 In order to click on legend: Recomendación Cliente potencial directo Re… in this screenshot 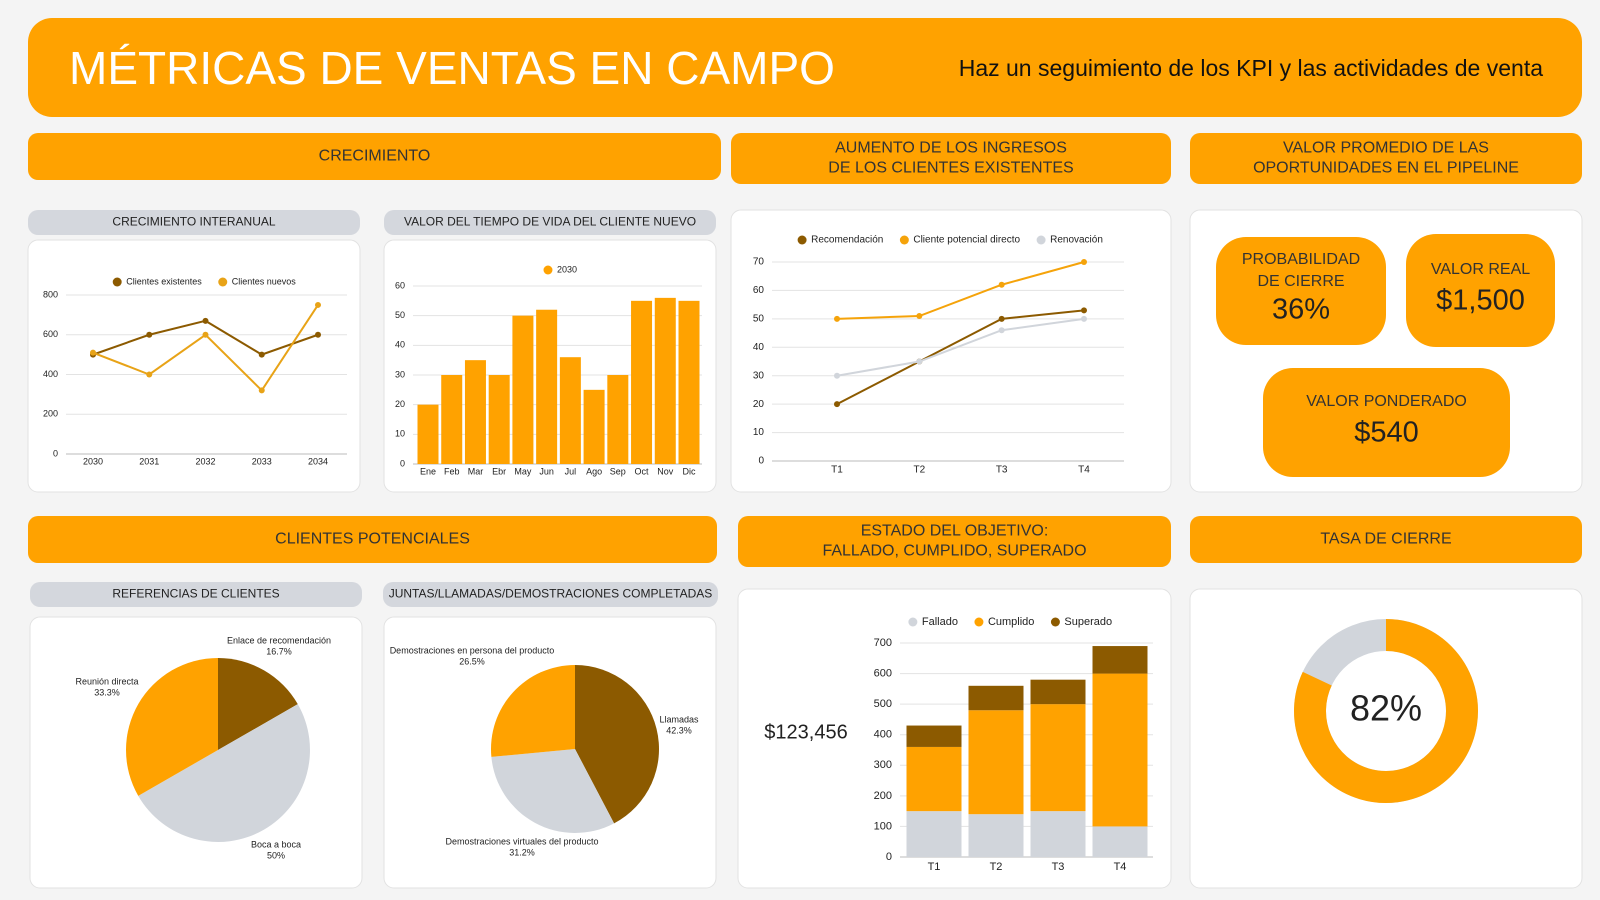, I will do `click(950, 240)`.